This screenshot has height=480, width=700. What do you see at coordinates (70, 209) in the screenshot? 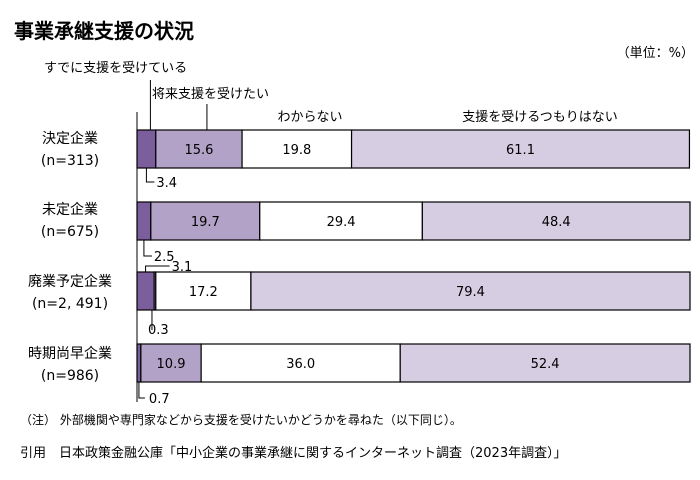
I see `category-label: 未定企業` at bounding box center [70, 209].